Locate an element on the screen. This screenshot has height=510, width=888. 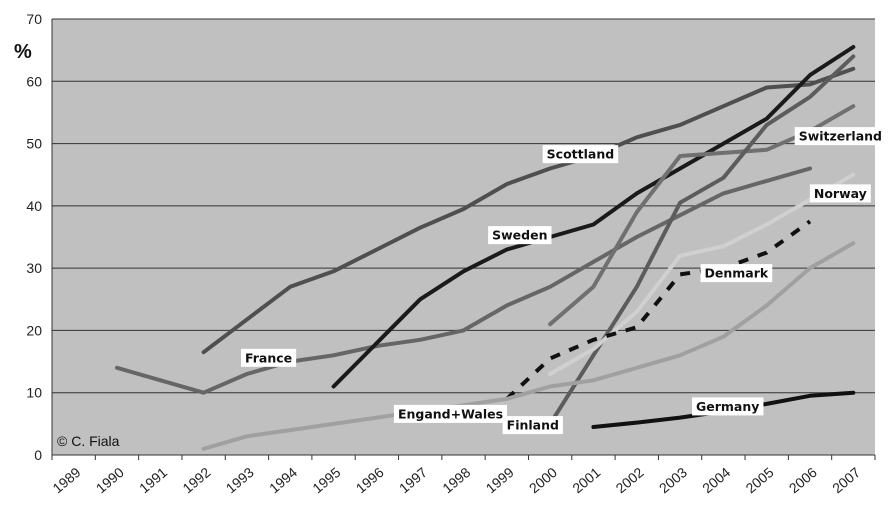
series-label-text: Switzerland is located at coordinates (840, 136).